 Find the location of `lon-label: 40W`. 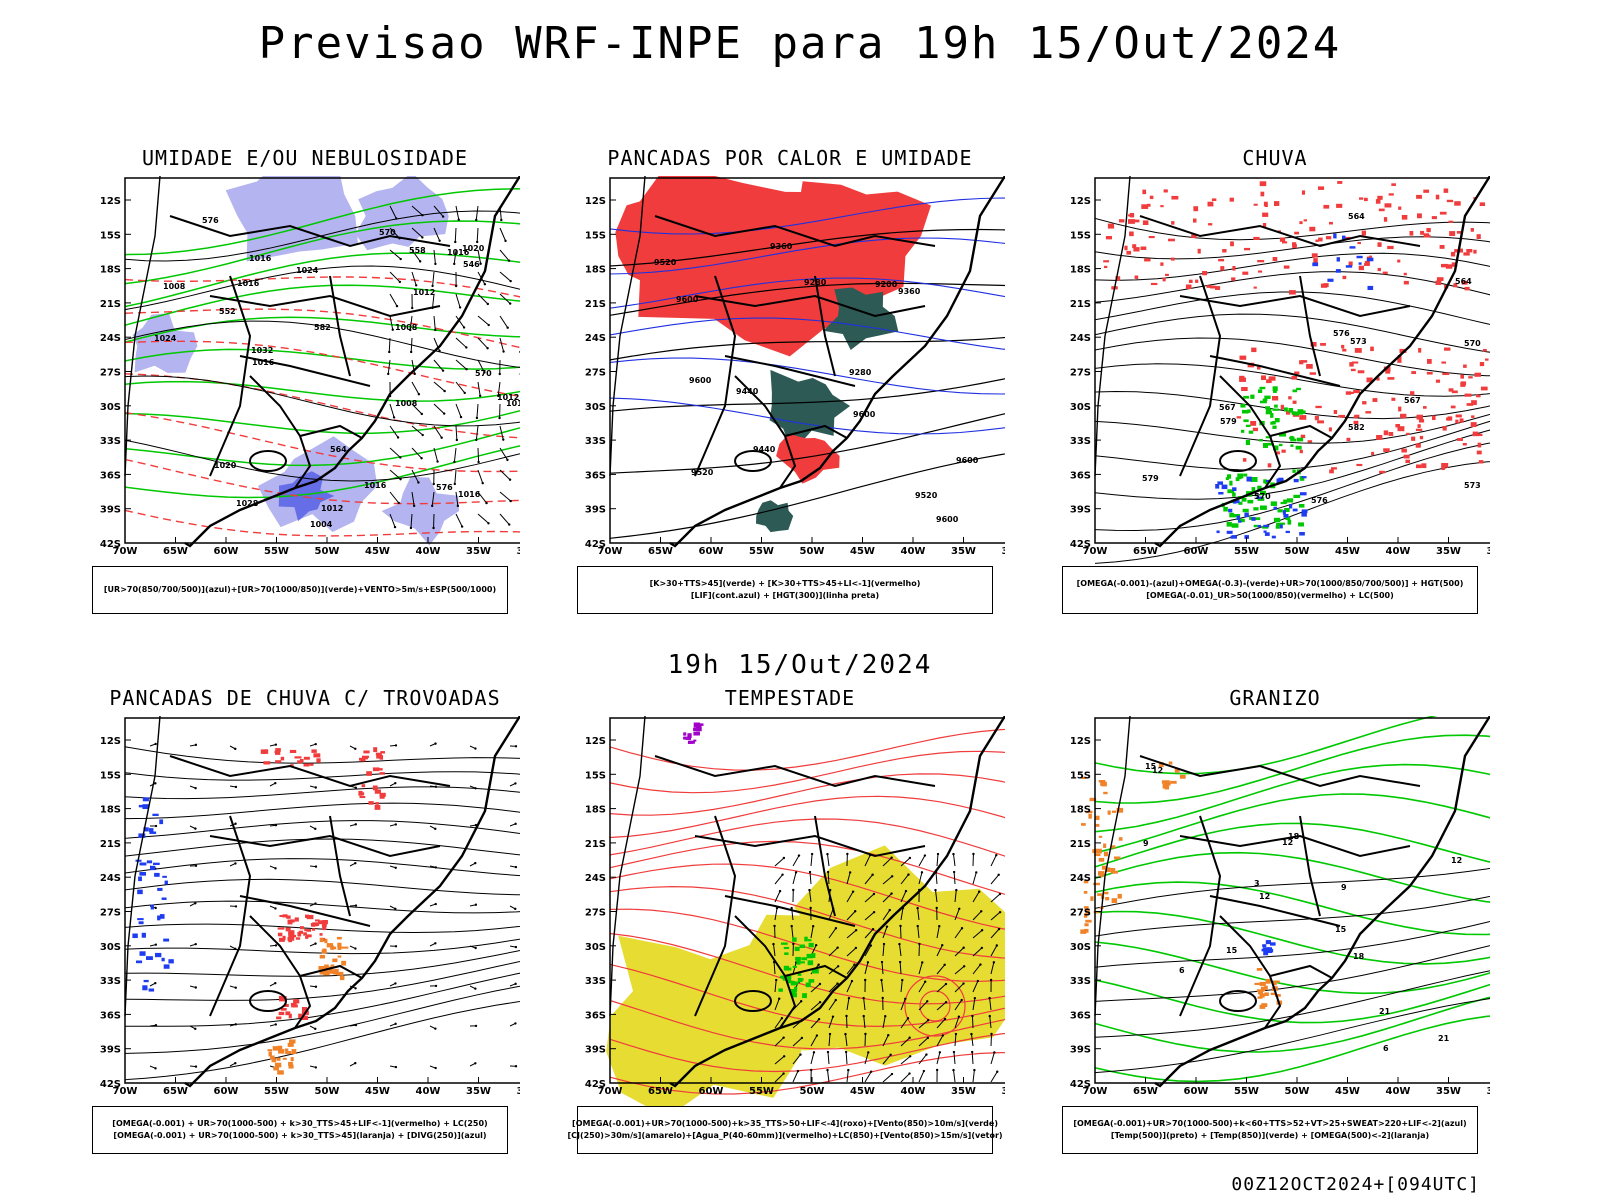

lon-label: 40W is located at coordinates (428, 1091).